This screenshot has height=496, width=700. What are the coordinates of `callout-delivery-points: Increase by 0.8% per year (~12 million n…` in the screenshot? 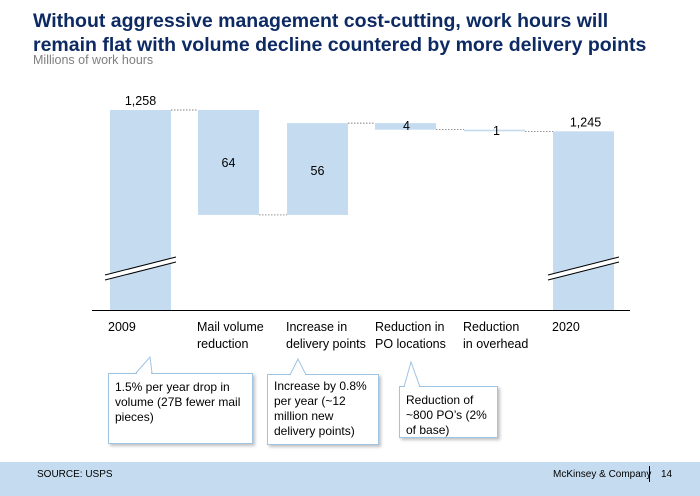 It's located at (323, 409).